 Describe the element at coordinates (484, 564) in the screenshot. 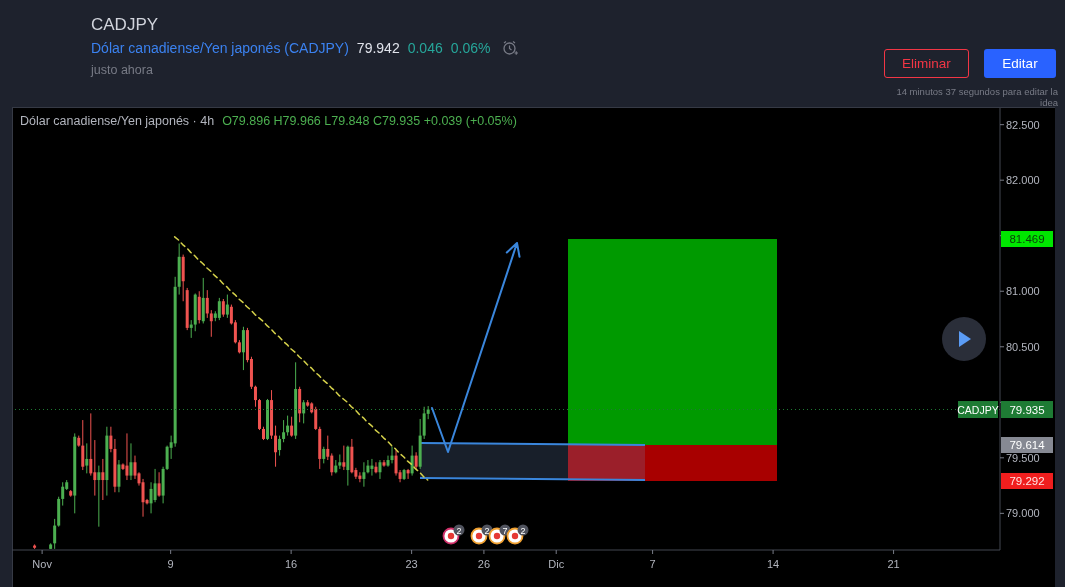

I see `x-tick-label: 26` at that location.